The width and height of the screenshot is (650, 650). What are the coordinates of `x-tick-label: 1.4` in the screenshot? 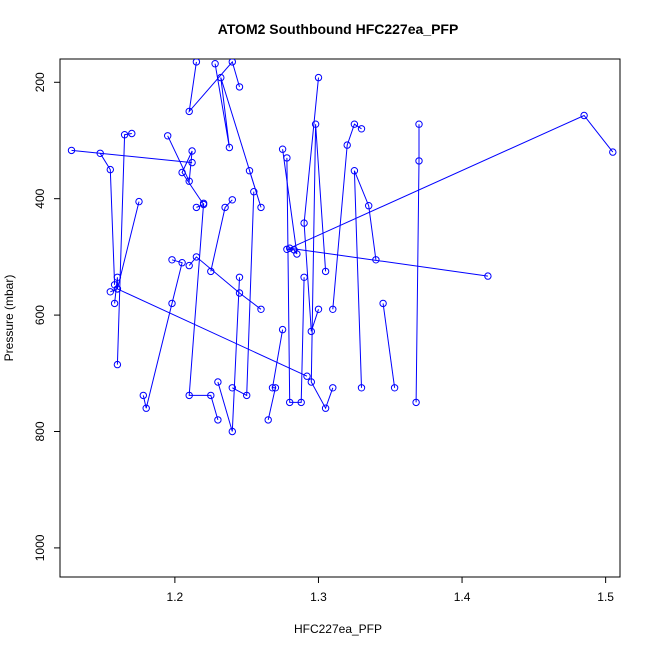 It's located at (462, 597).